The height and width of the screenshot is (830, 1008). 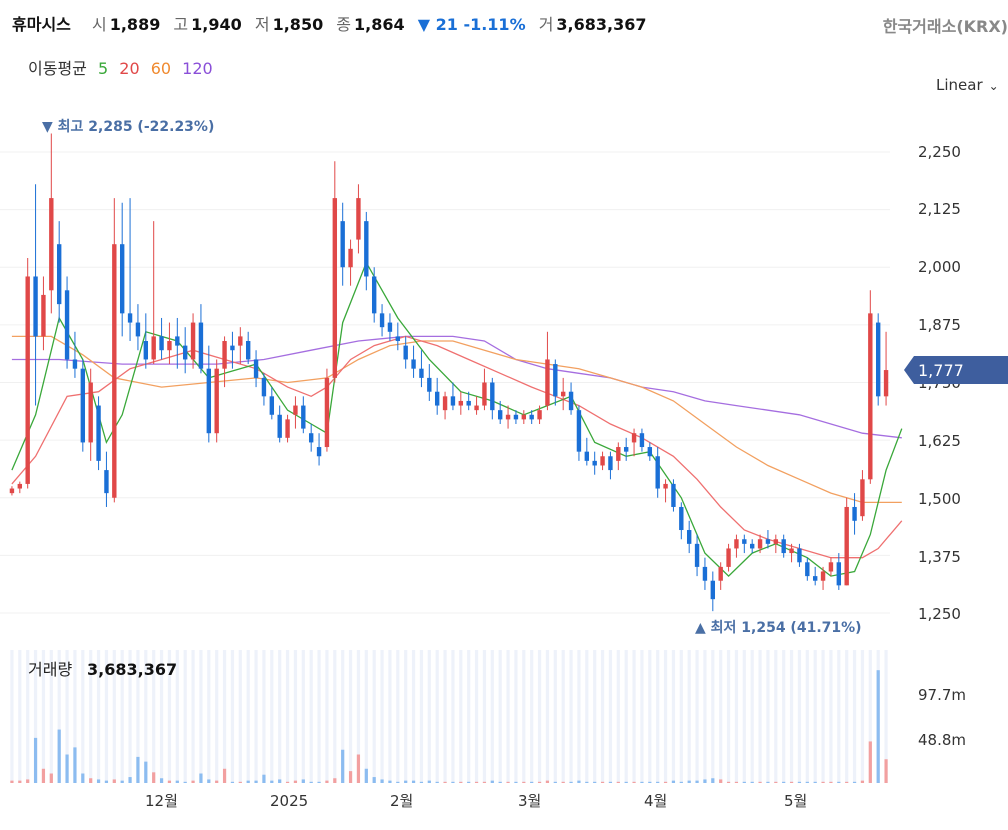 What do you see at coordinates (129, 68) in the screenshot?
I see `ma20-legend: 20` at bounding box center [129, 68].